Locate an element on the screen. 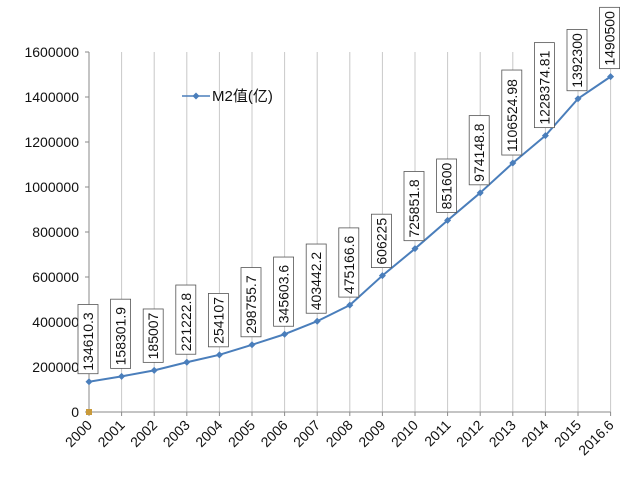  legend: M2值(亿) is located at coordinates (227, 96).